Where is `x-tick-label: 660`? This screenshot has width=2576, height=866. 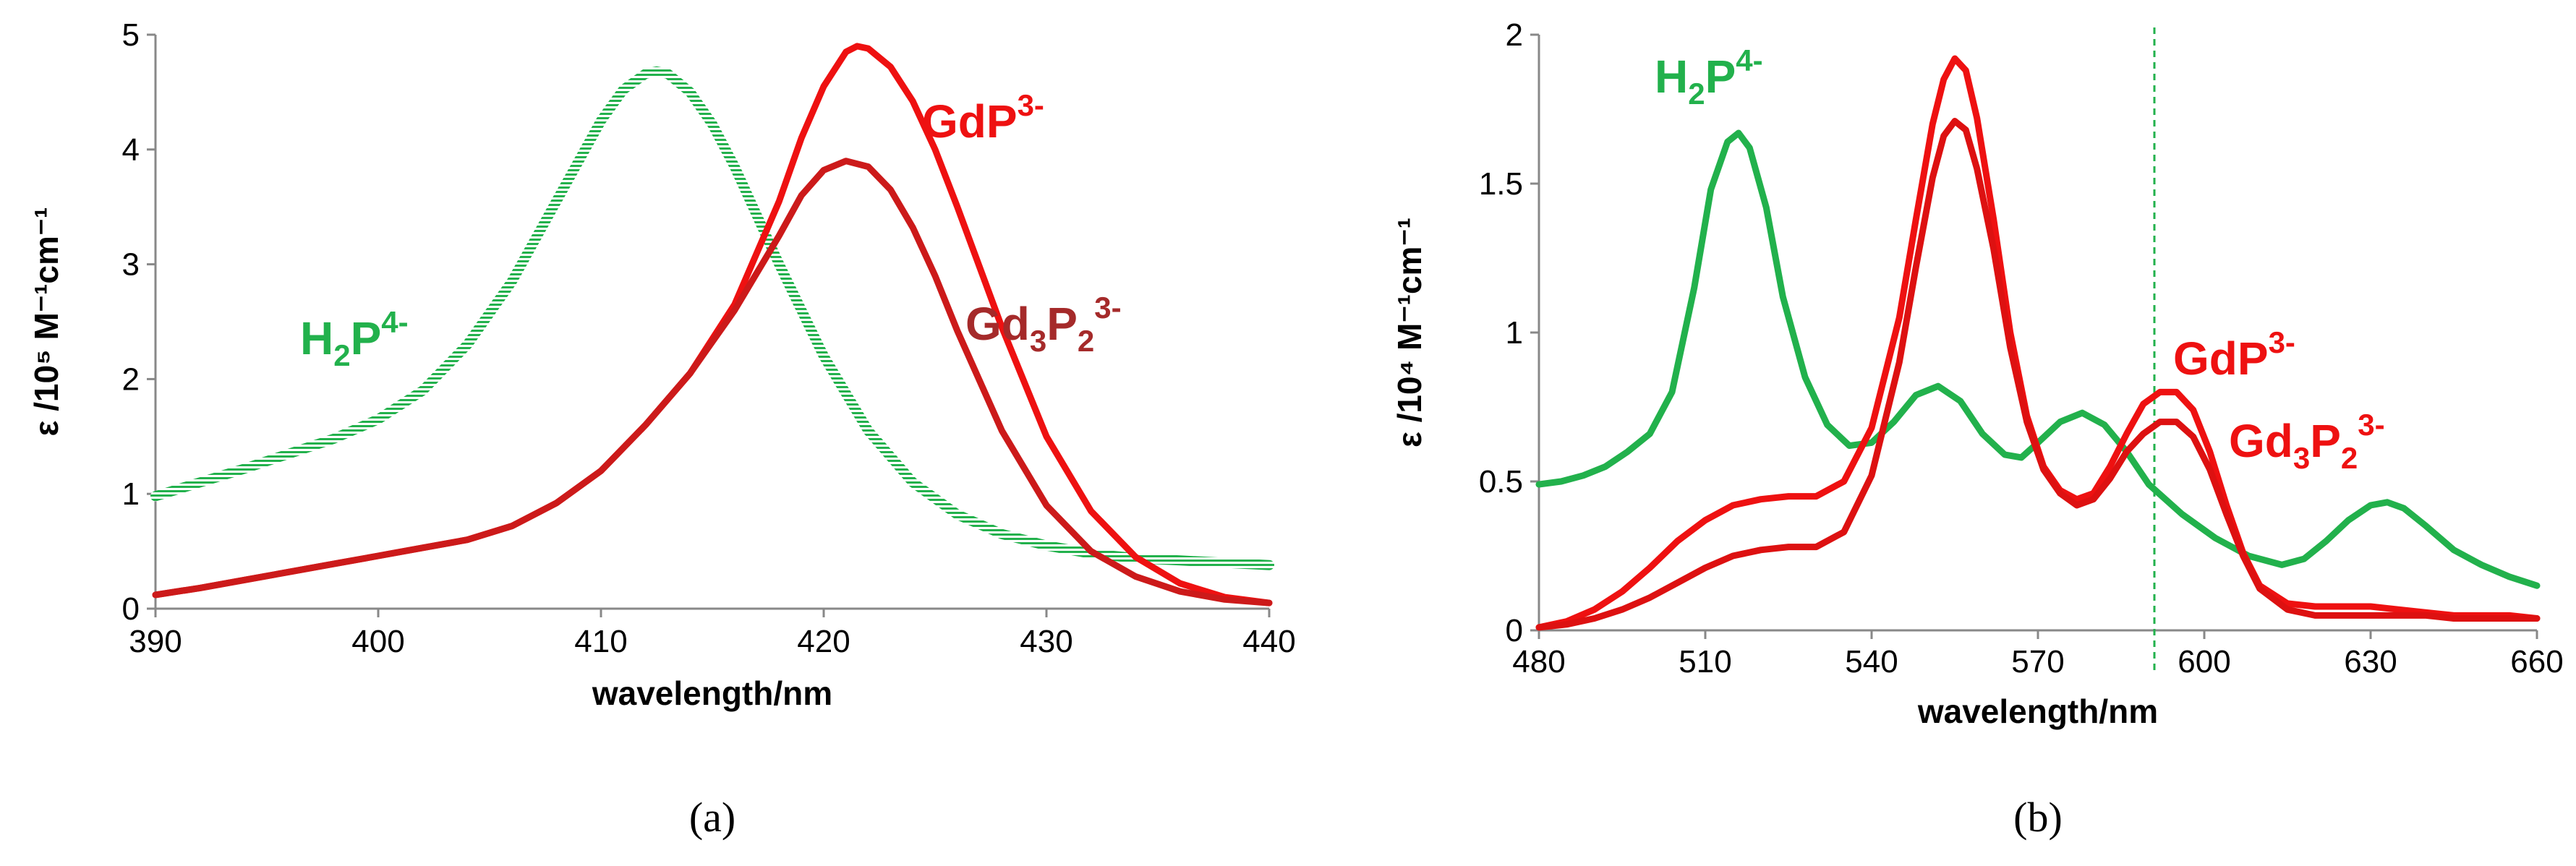
x-tick-label: 660 is located at coordinates (2536, 661).